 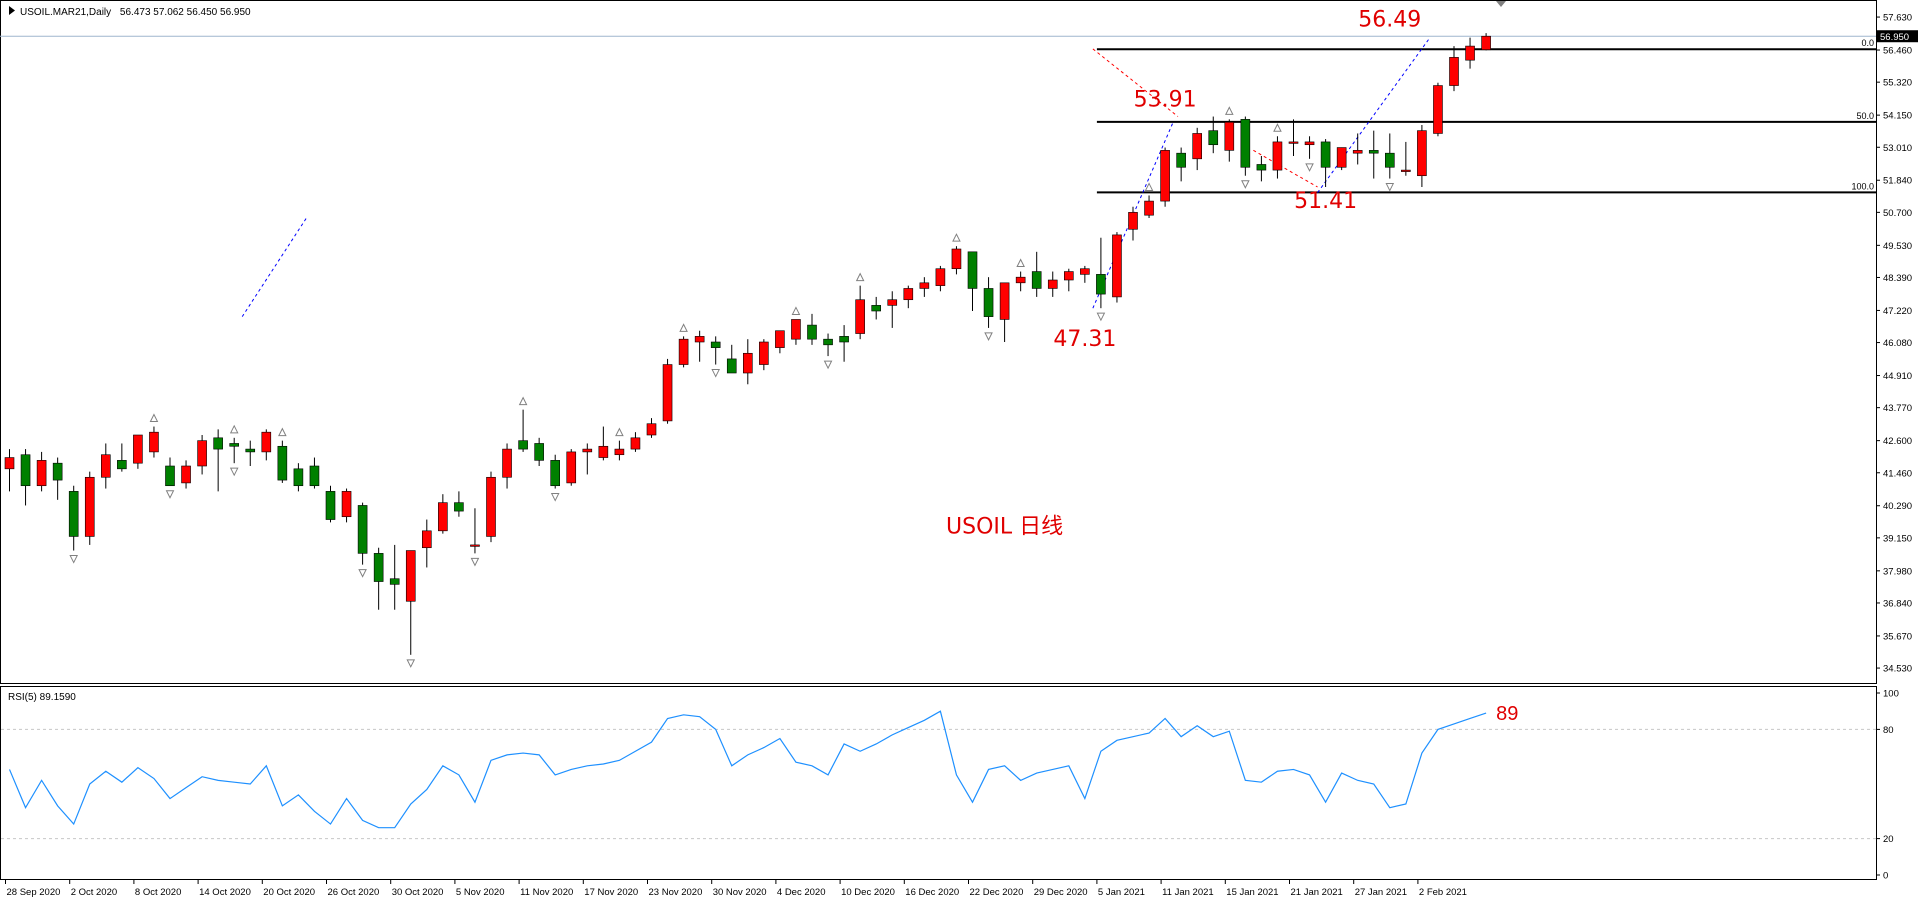 What do you see at coordinates (1443, 892) in the screenshot?
I see `time-tick-label: 2 Feb 2021` at bounding box center [1443, 892].